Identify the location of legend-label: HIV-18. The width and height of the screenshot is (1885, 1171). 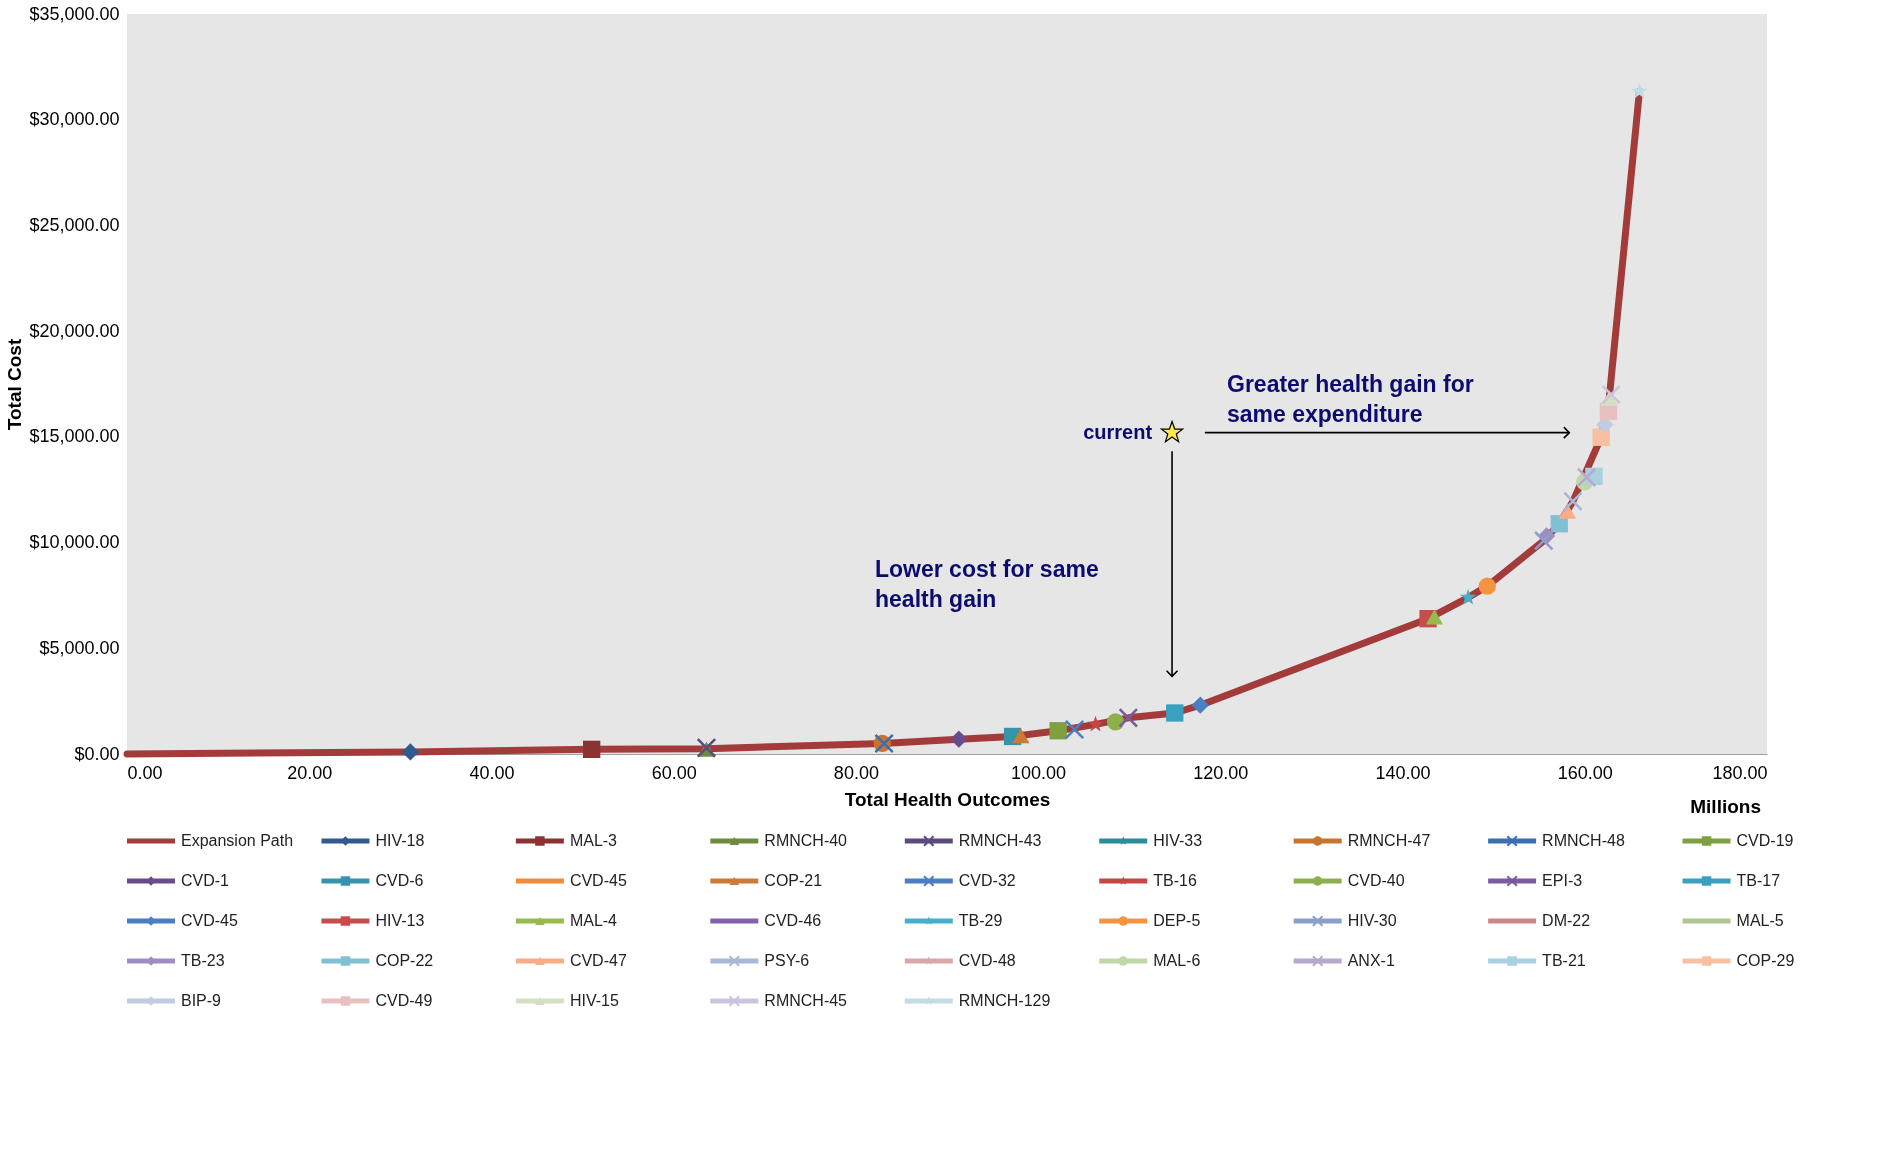
(400, 840).